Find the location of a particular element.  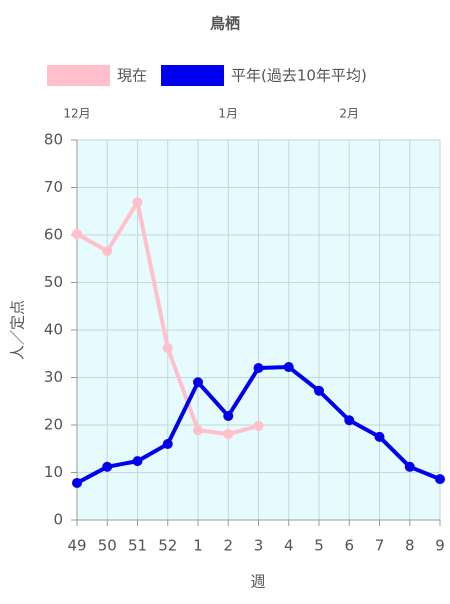

y-tick-label: 0 is located at coordinates (58, 520).